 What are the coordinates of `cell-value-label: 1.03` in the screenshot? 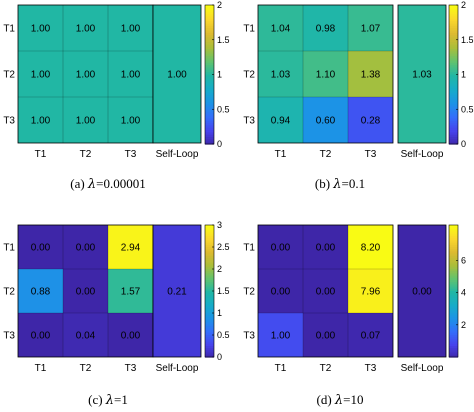 It's located at (281, 75).